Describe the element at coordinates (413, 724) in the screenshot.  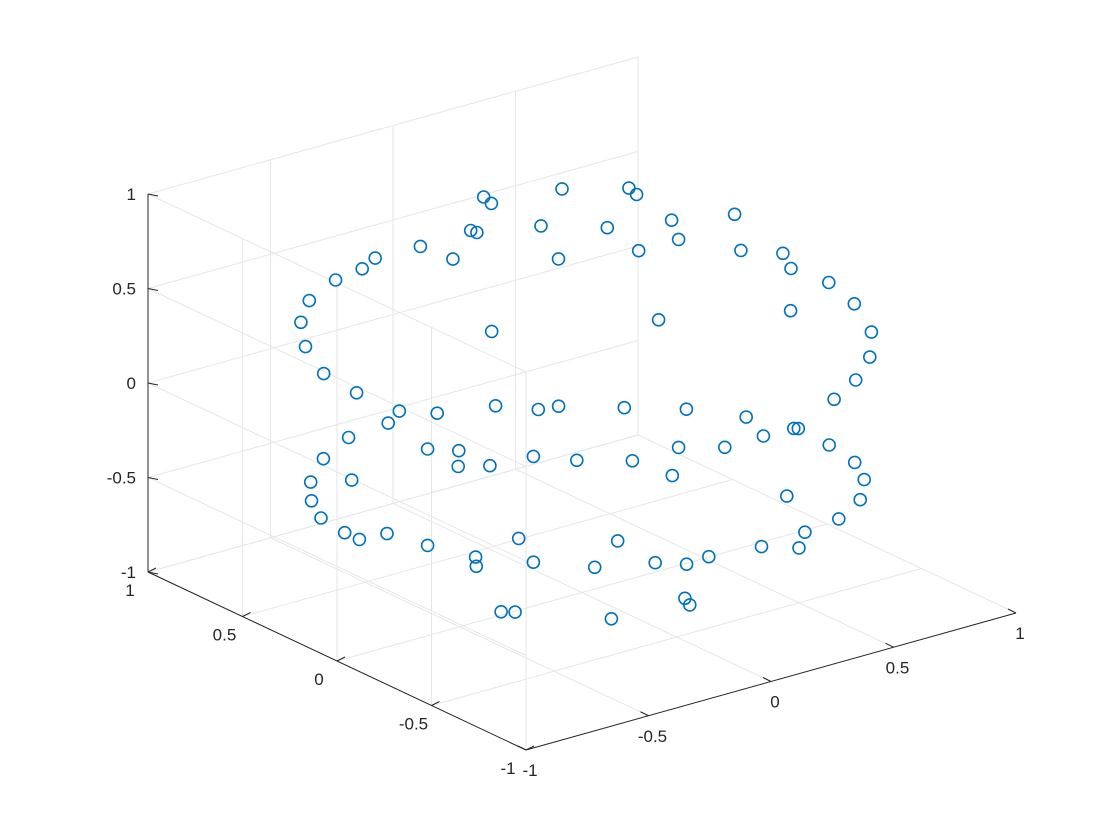
I see `y-tick-label: -0.5` at that location.